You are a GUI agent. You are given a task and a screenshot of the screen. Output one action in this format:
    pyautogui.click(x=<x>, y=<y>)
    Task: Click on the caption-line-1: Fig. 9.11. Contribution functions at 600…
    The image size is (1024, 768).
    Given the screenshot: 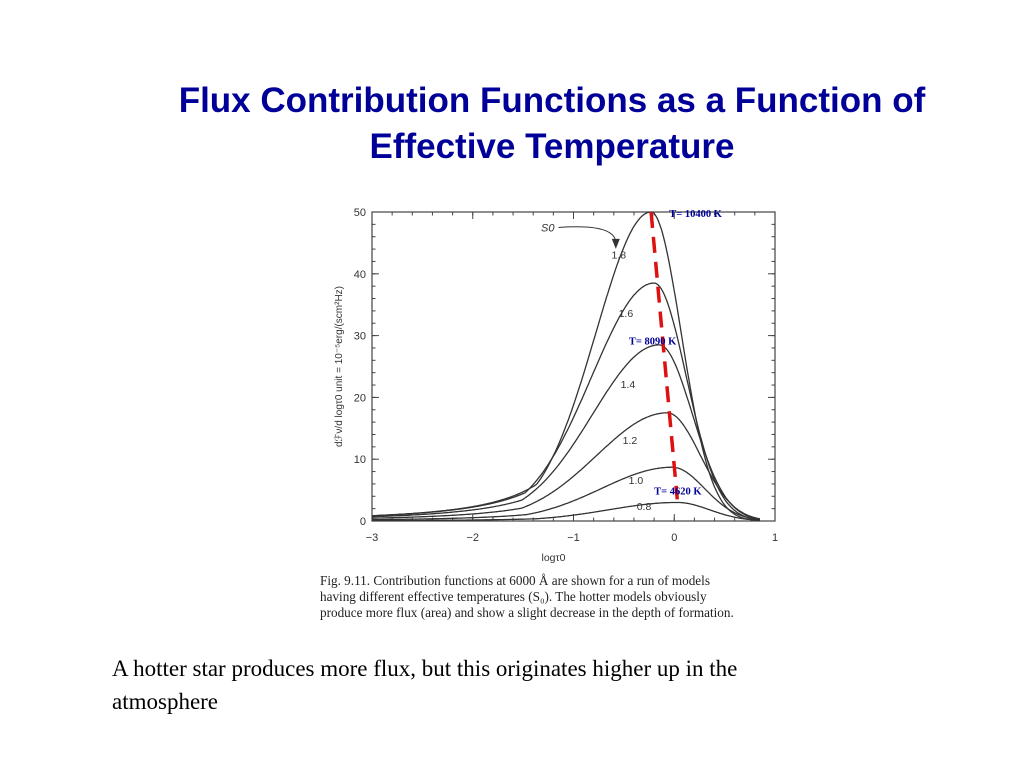 What is the action you would take?
    pyautogui.click(x=515, y=580)
    